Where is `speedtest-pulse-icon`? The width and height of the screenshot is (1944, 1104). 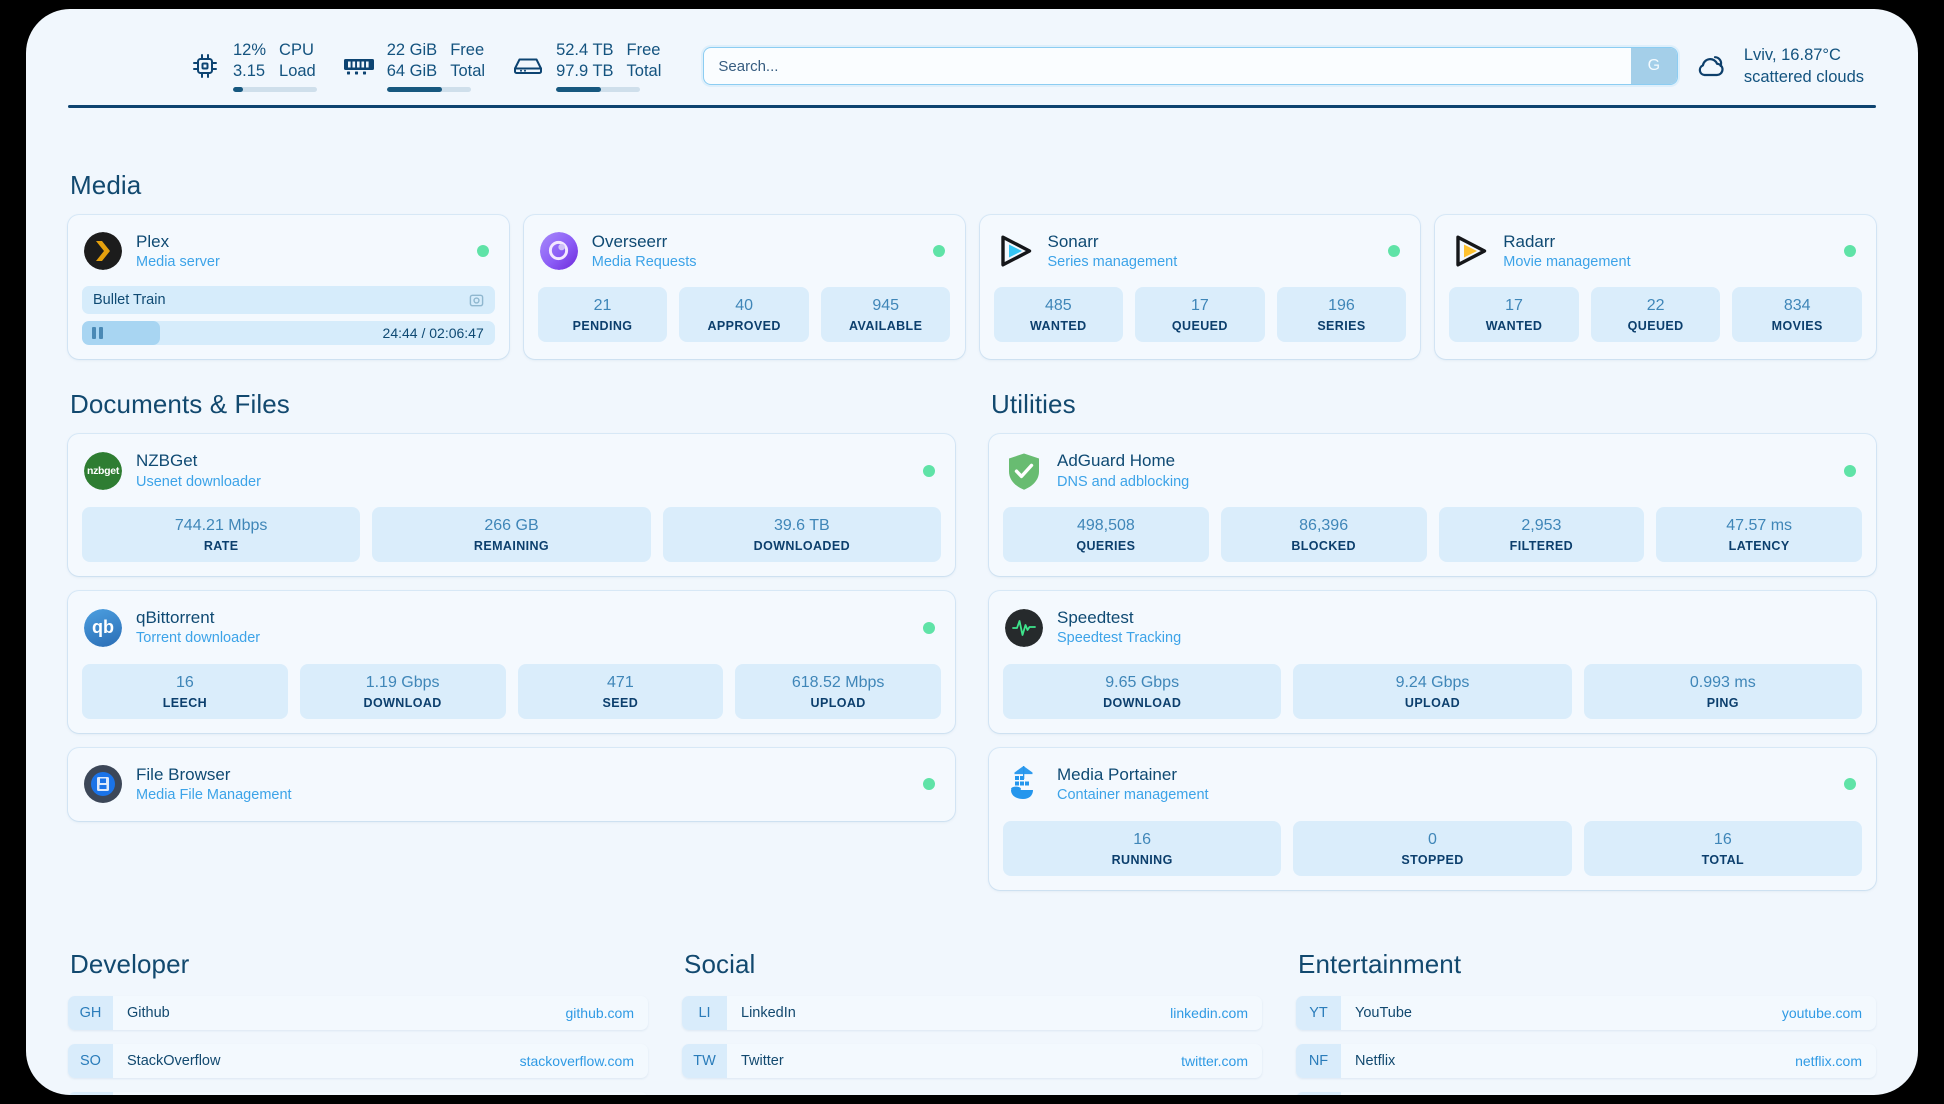
speedtest-pulse-icon is located at coordinates (1024, 627).